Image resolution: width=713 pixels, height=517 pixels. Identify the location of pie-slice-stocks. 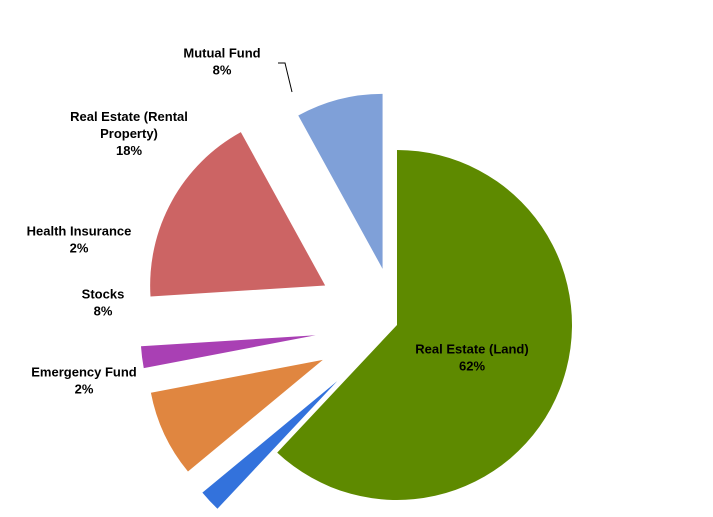
(236, 415).